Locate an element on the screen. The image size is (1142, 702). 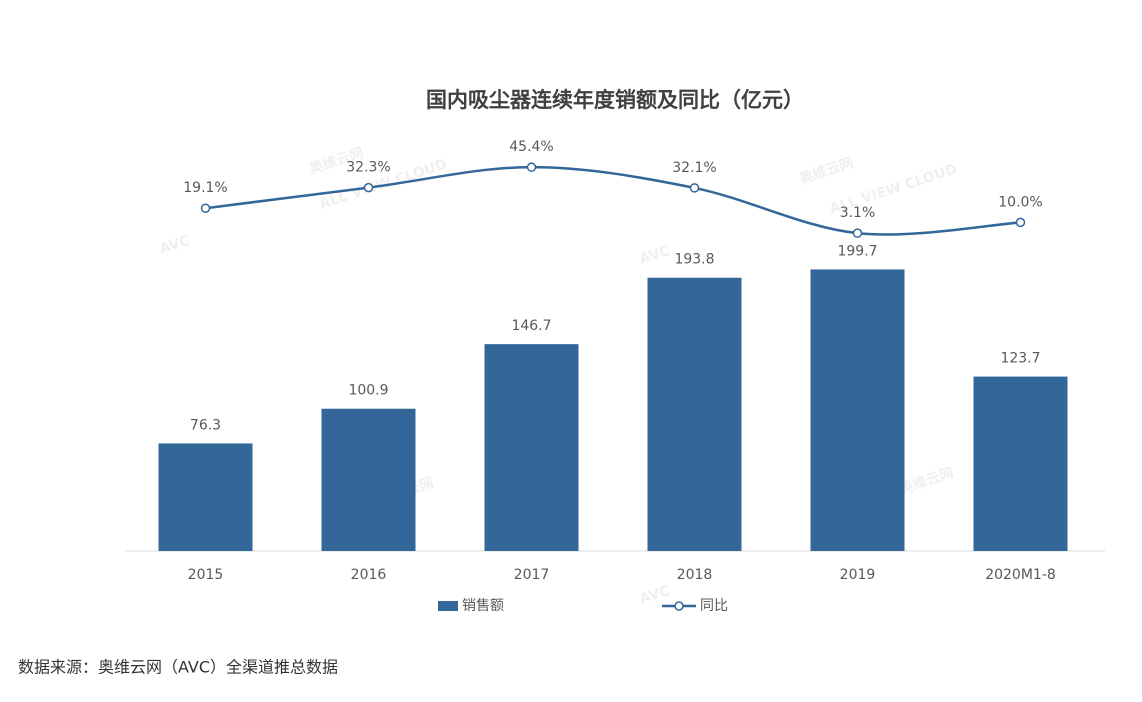
chart-title: 国内吸尘器连续年度销额及同比（亿元） is located at coordinates (615, 100).